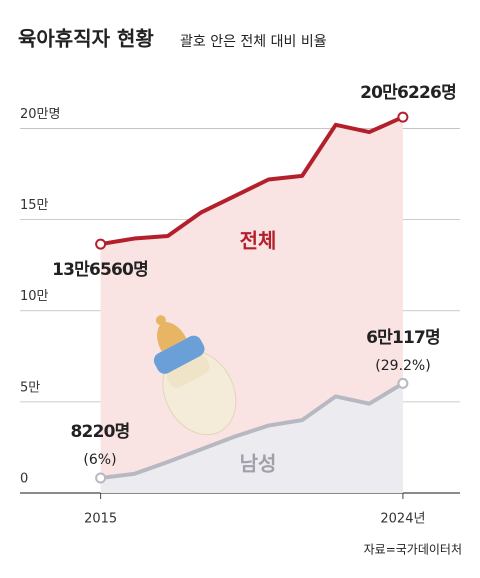 This screenshot has width=480, height=578. I want to click on series-name: 남성, so click(258, 464).